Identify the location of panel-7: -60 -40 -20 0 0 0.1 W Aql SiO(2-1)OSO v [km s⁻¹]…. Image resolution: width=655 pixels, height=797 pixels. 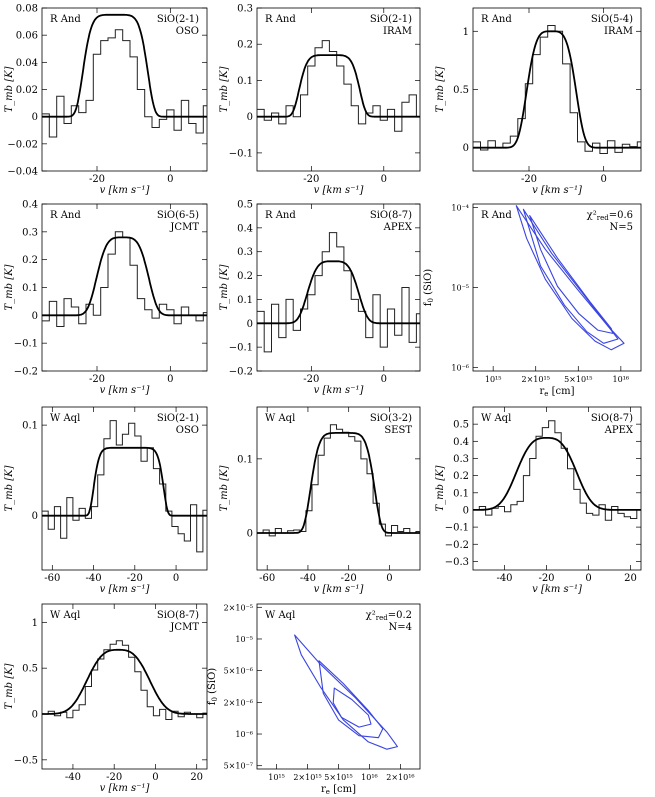
(106, 500).